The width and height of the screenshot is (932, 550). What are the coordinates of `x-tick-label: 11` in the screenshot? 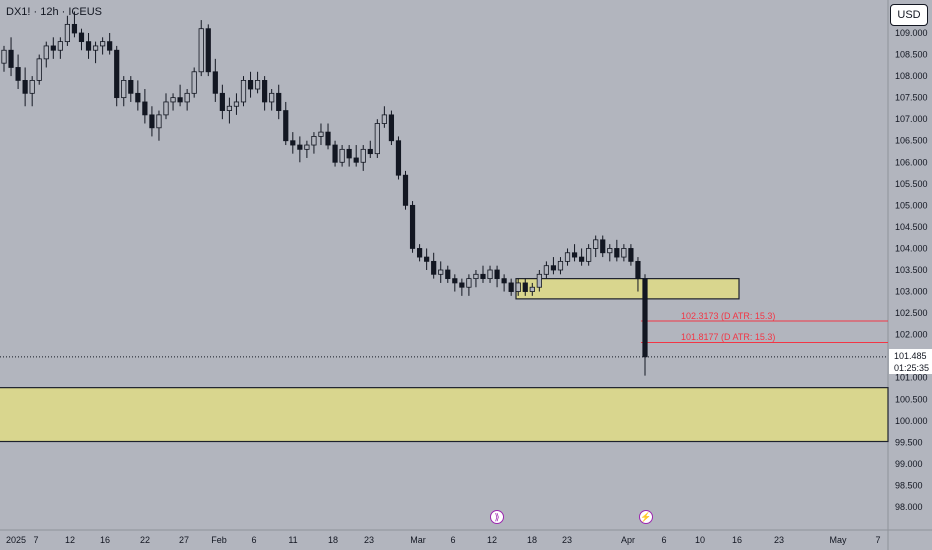 It's located at (292, 540).